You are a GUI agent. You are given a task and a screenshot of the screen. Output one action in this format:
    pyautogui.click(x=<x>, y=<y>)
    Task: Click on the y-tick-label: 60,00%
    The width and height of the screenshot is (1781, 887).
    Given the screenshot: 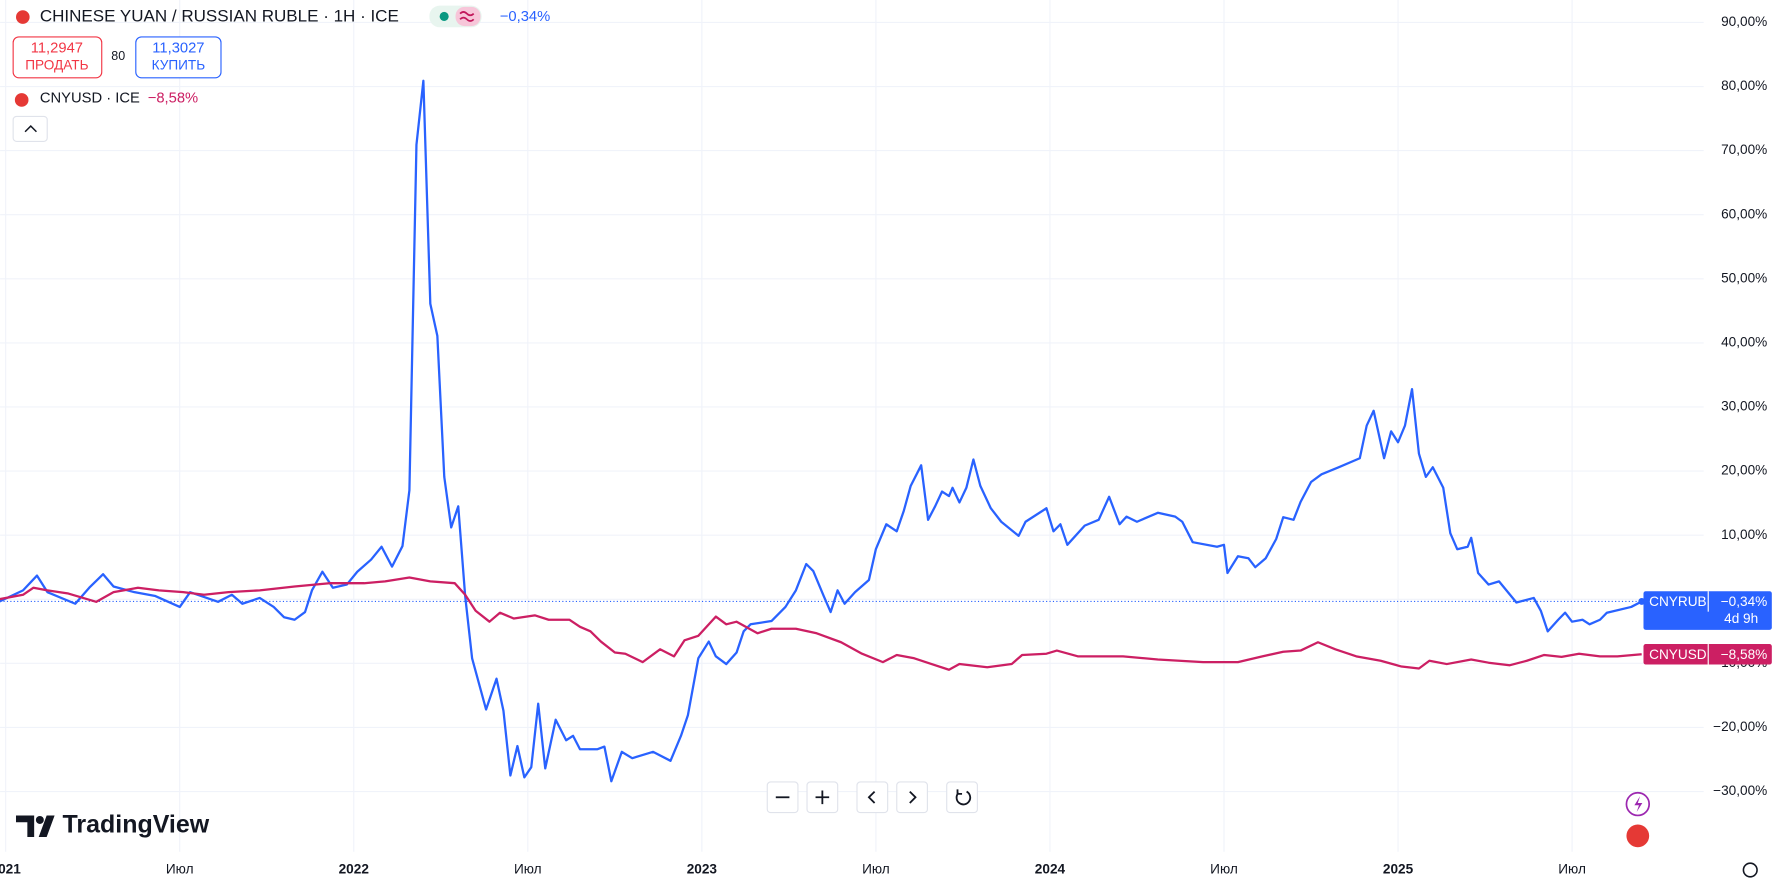 What is the action you would take?
    pyautogui.click(x=1744, y=213)
    